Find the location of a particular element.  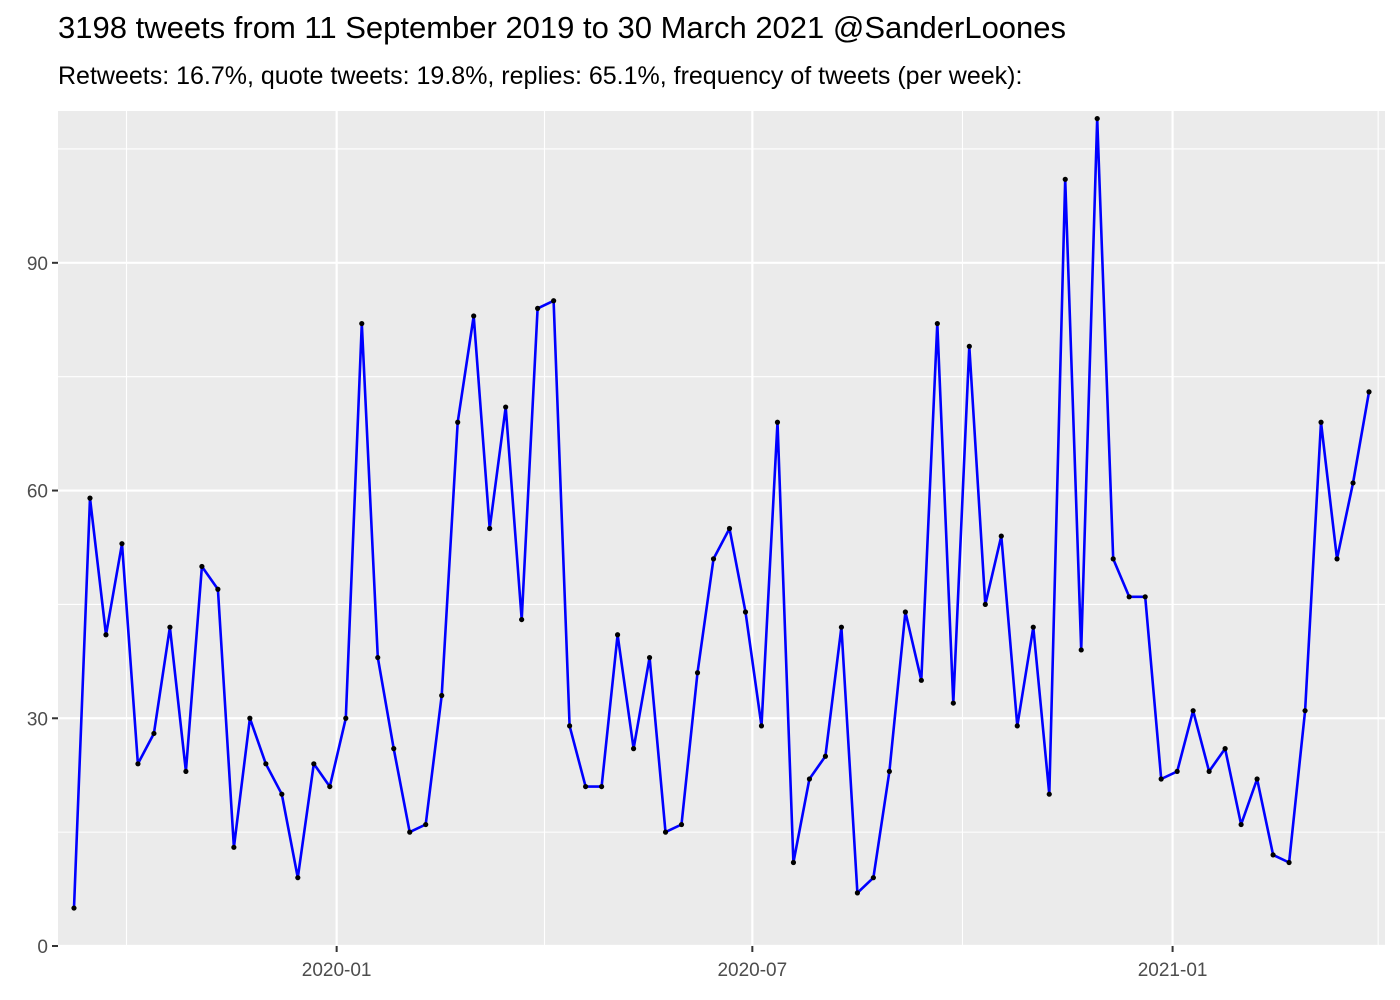

x-tick-label: 2020-01 is located at coordinates (337, 970).